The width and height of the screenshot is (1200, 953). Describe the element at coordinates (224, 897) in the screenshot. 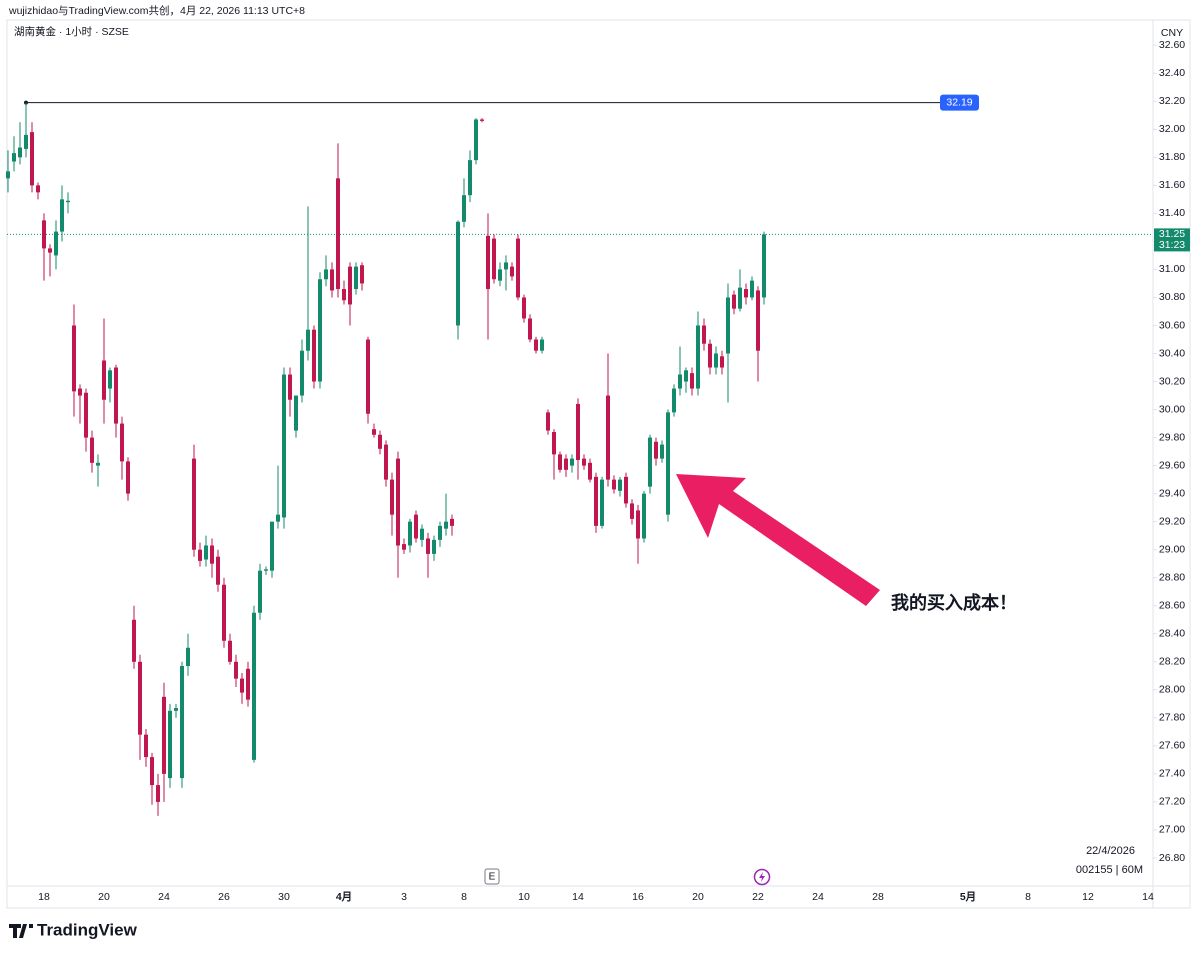

I see `x-tick-label: 26` at that location.